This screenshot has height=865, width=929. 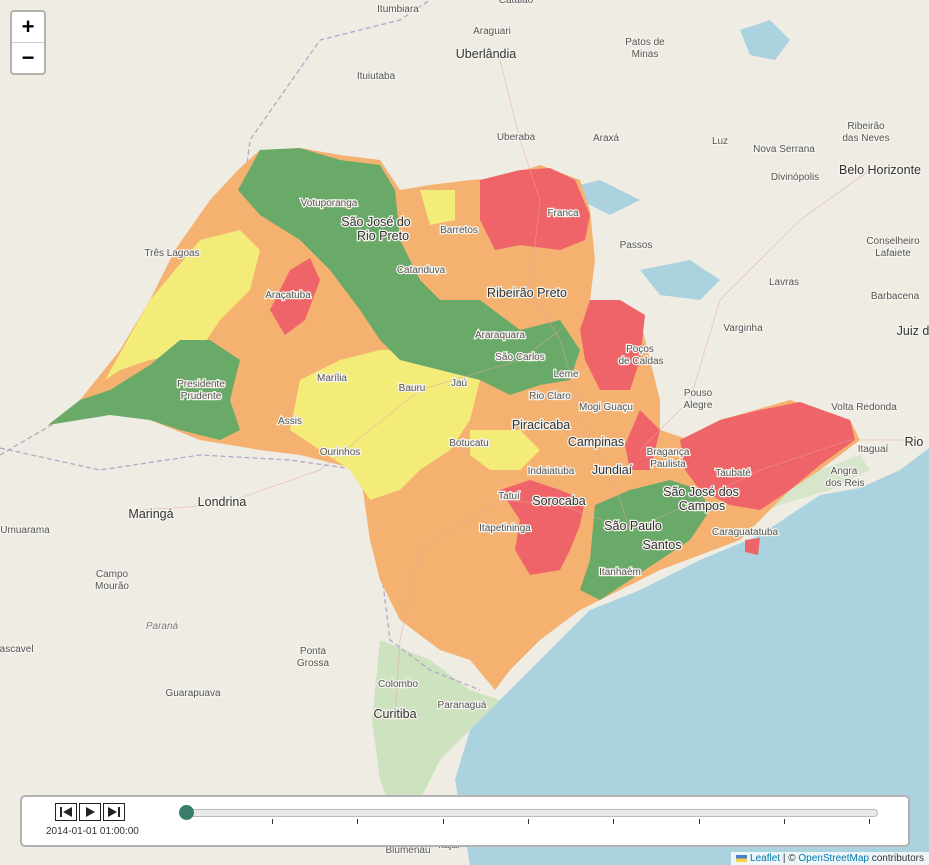 I want to click on place-label: Marília, so click(x=332, y=378).